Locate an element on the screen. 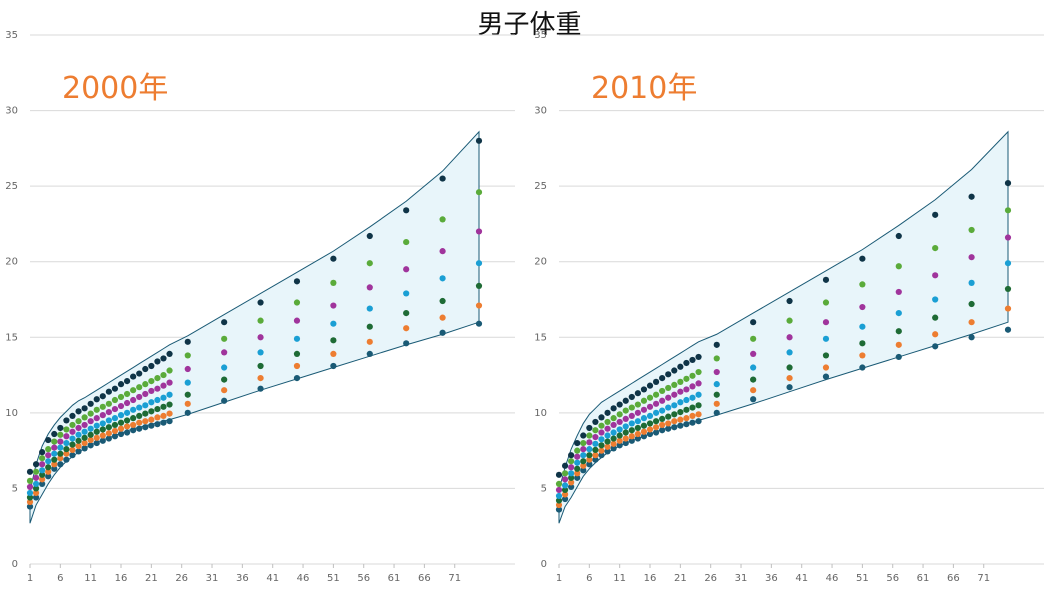  x-tick-label: 21 is located at coordinates (680, 578).